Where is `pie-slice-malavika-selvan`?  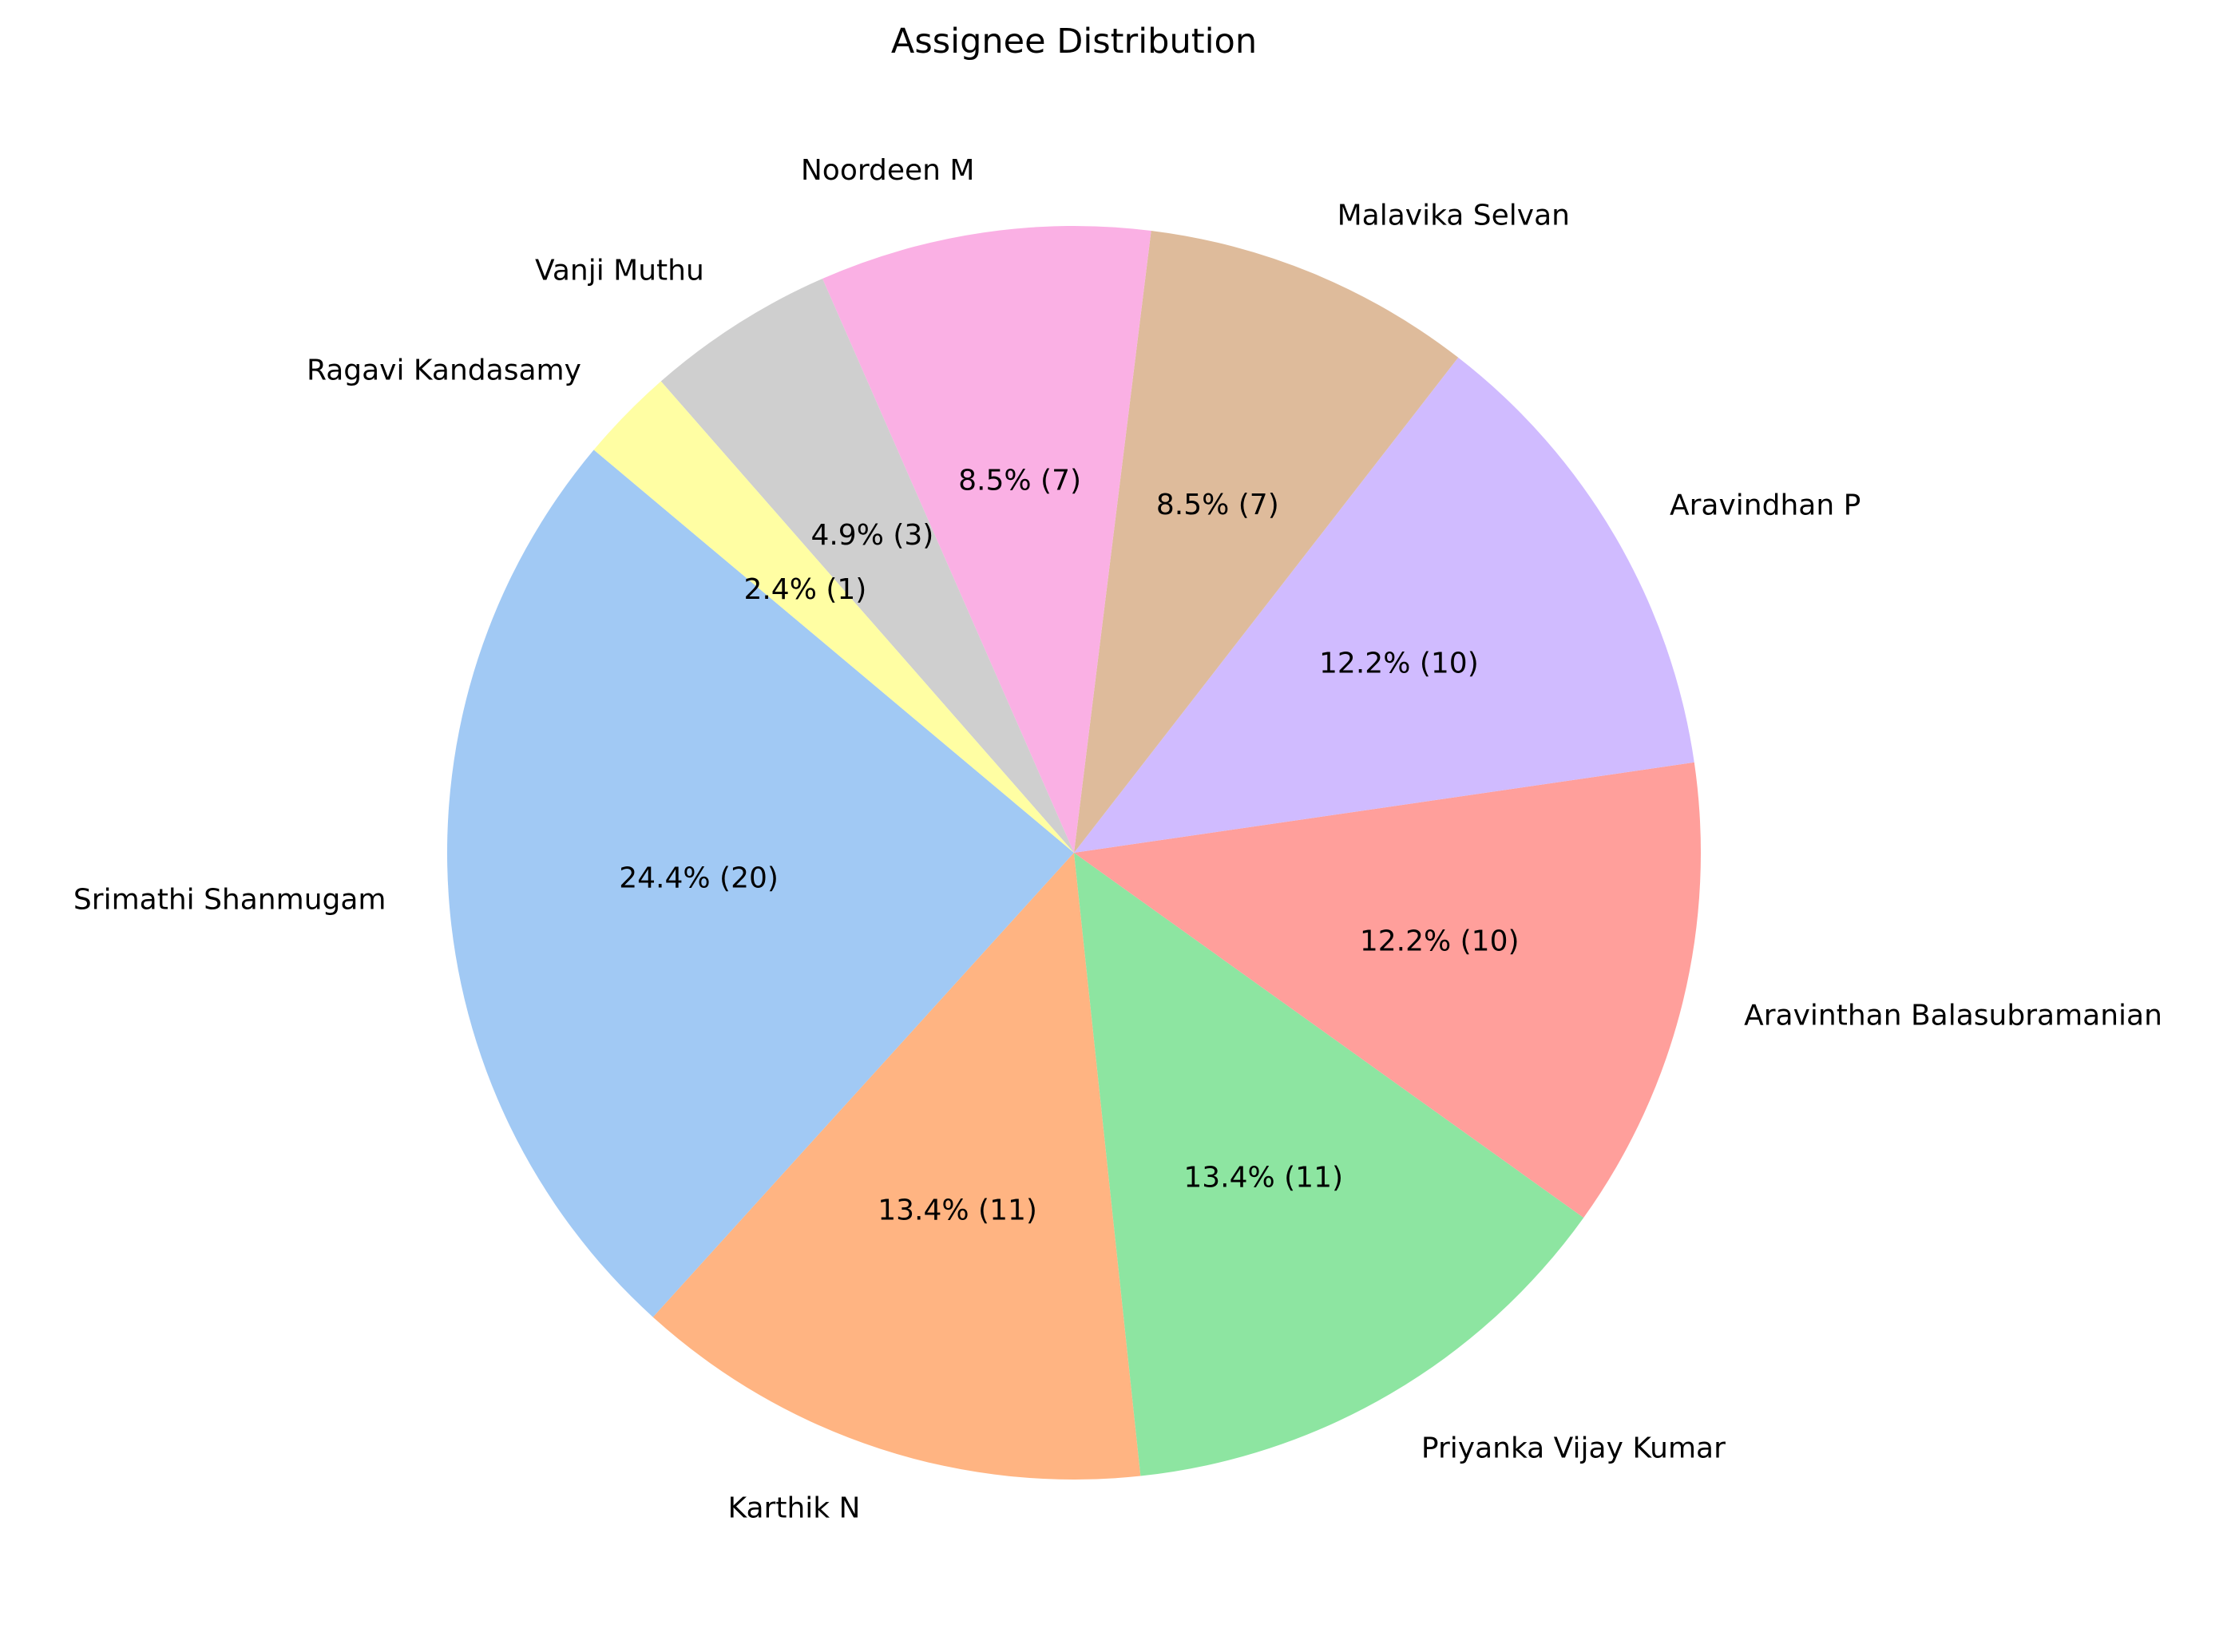 pie-slice-malavika-selvan is located at coordinates (1266, 542).